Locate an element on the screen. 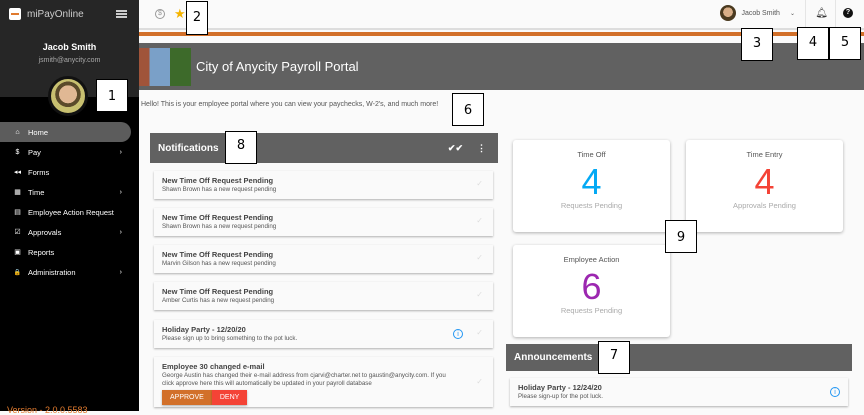 The width and height of the screenshot is (864, 415). sidebar-item-administration: 🔒 Administration › is located at coordinates (69, 272).